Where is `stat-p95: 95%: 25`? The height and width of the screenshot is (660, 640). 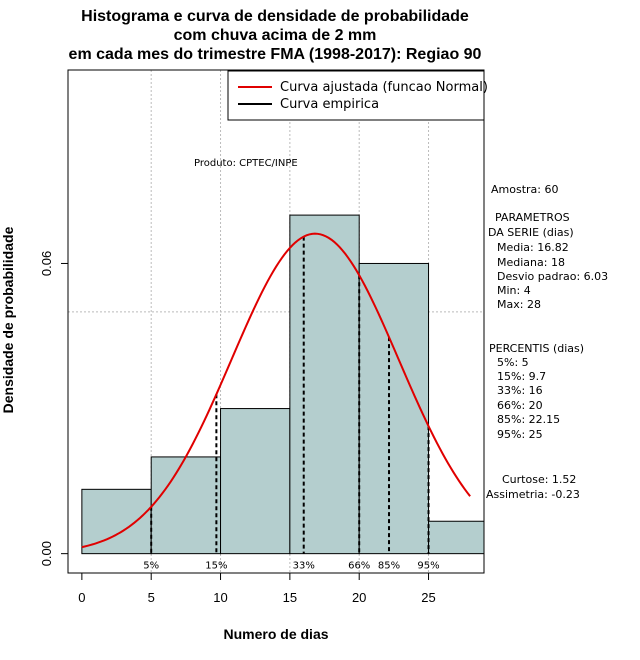 stat-p95: 95%: 25 is located at coordinates (520, 434).